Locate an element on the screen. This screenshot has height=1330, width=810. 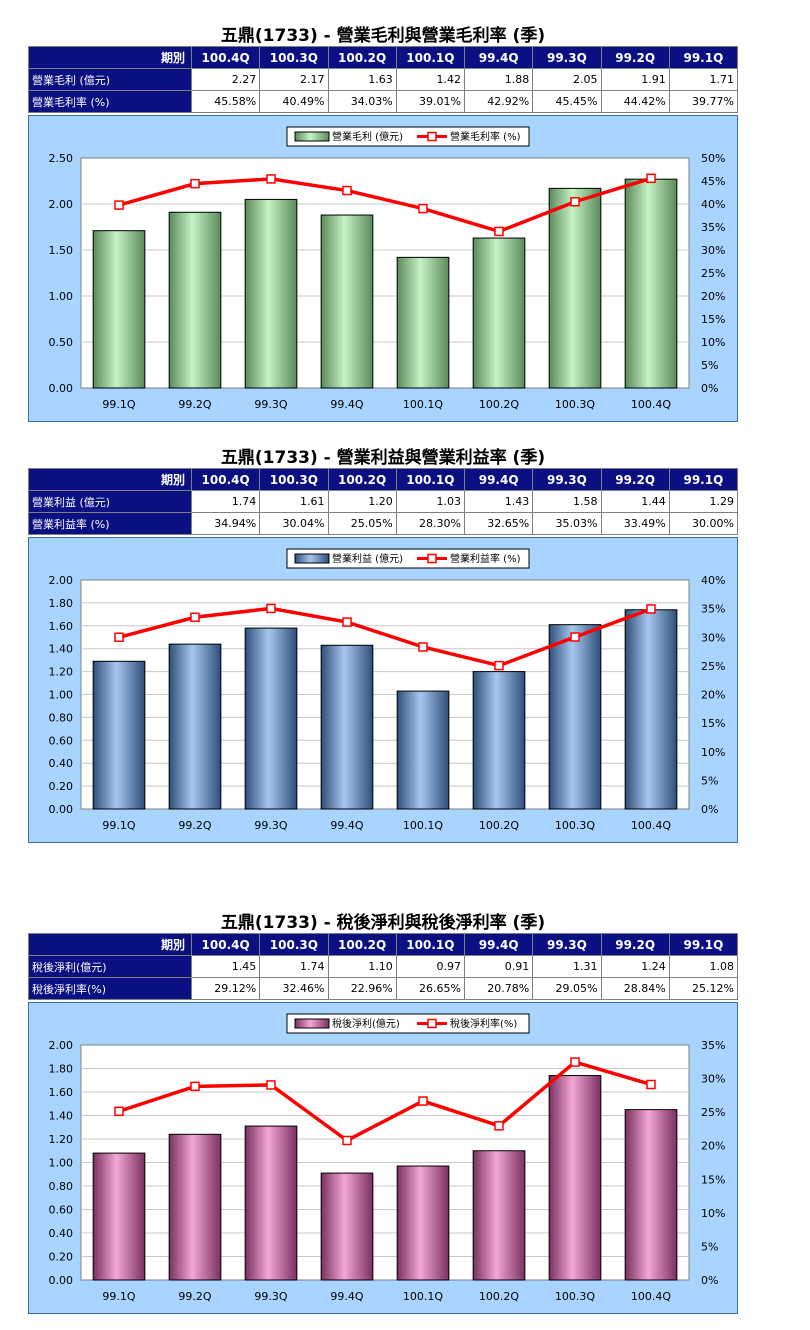
legend-box is located at coordinates (408, 1023).